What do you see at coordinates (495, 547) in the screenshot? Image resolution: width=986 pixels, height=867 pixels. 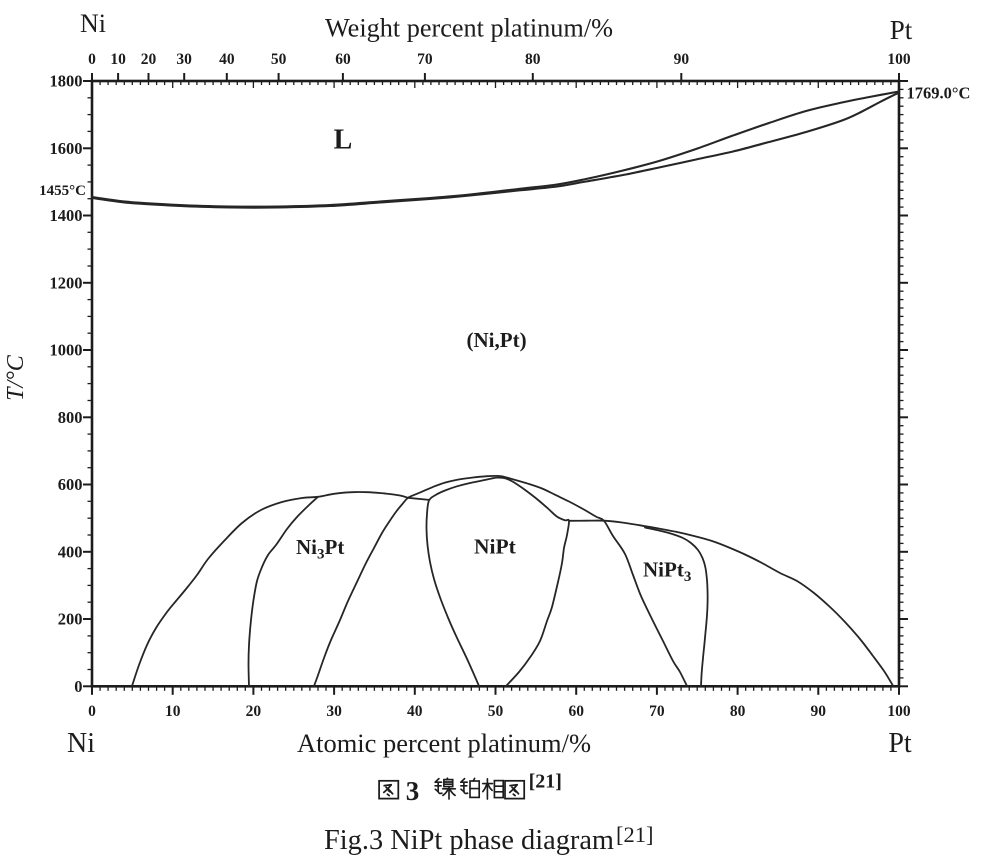 I see `svg-text: NiPt` at bounding box center [495, 547].